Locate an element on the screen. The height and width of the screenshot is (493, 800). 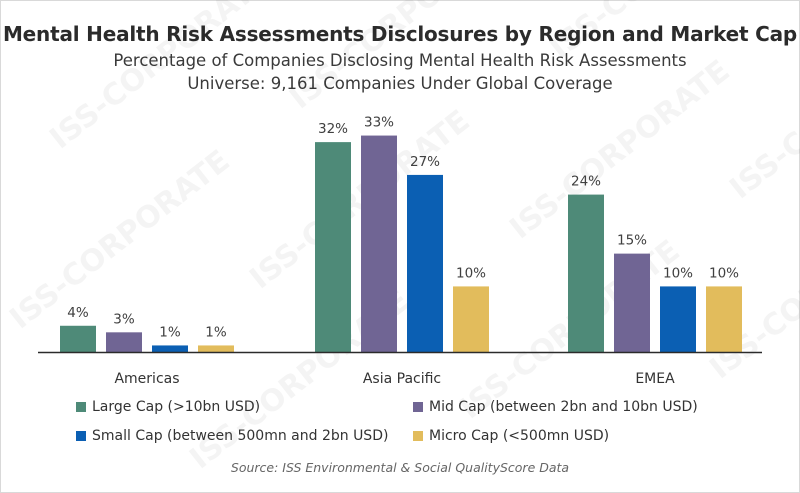
data-label: 32% is located at coordinates (333, 129).